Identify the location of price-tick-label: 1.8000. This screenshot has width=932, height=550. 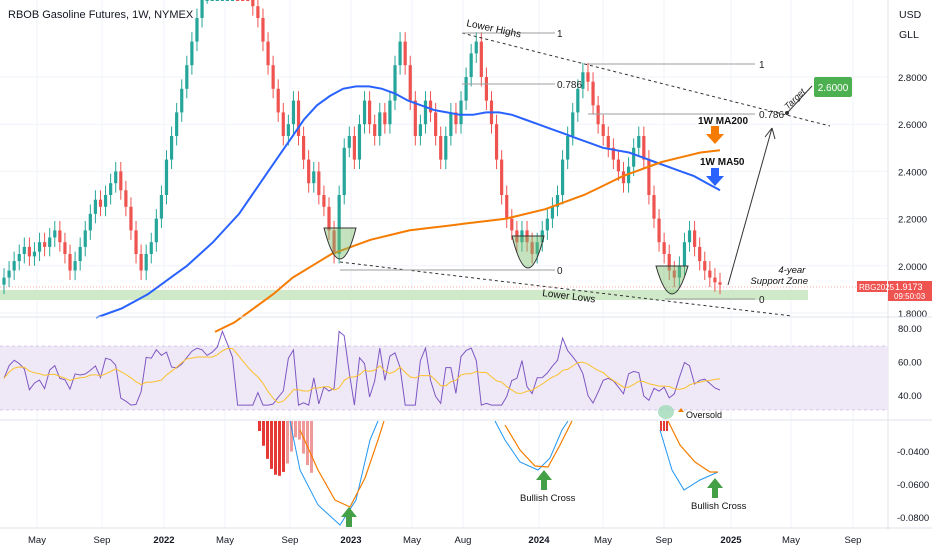
(912, 314).